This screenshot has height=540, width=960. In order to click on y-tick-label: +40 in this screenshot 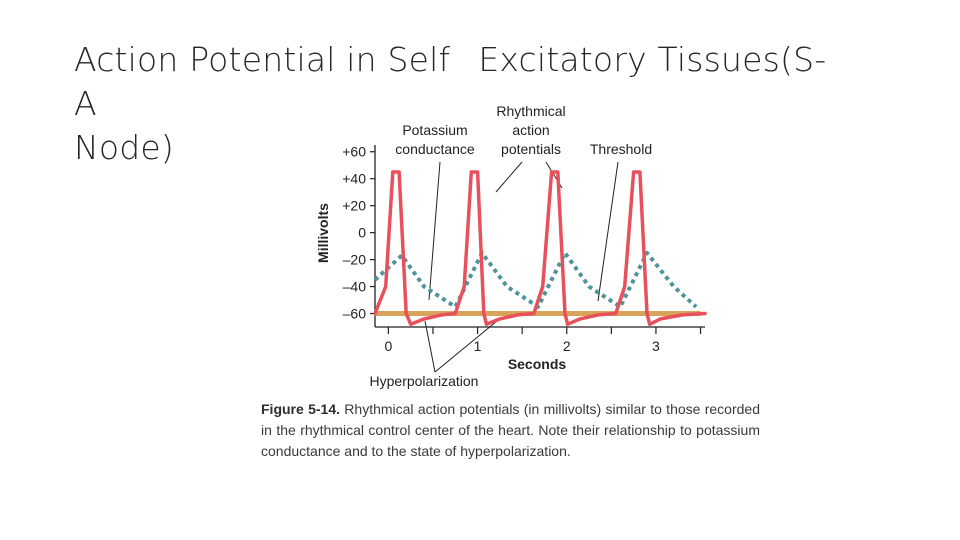, I will do `click(354, 179)`.